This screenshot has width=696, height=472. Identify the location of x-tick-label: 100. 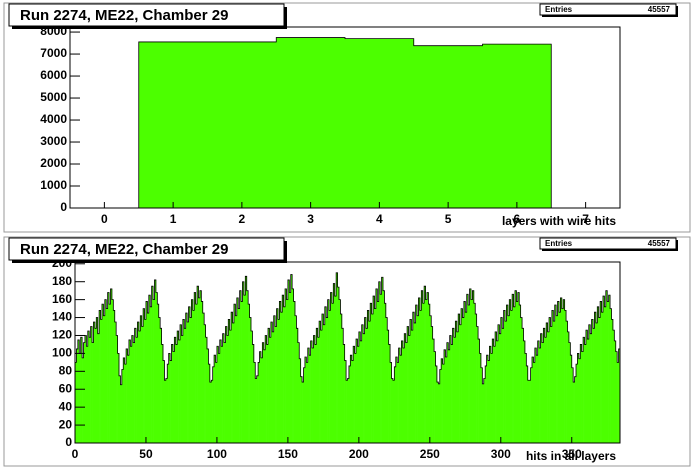
(217, 454).